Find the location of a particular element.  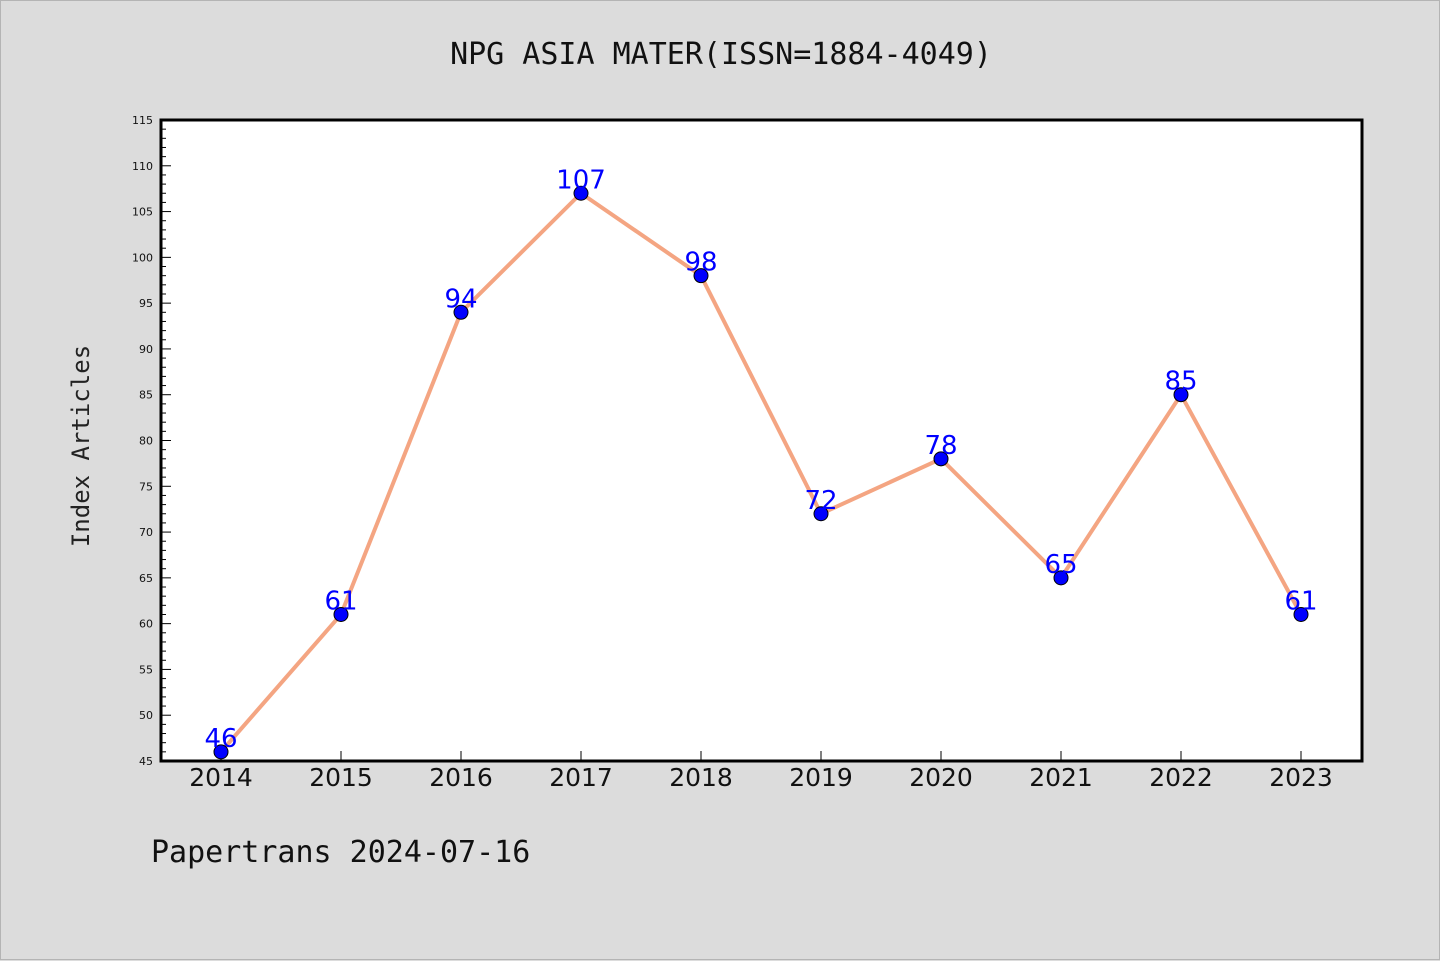

x-tick-label: 2019 is located at coordinates (821, 777).